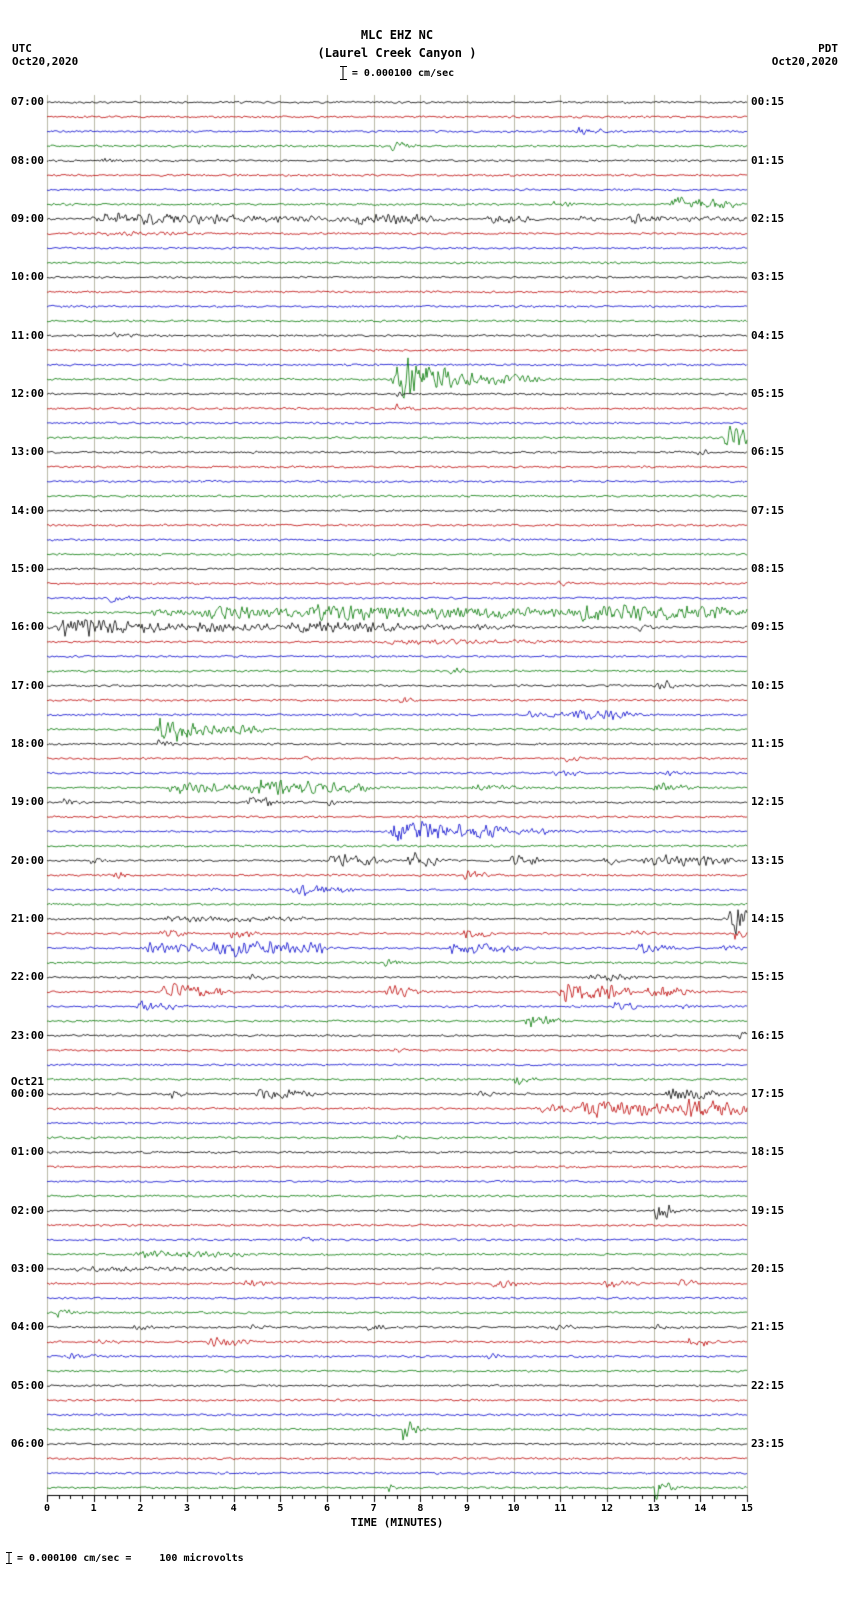 The image size is (850, 1613). I want to click on pdt-hour-label: 01:15, so click(768, 160).